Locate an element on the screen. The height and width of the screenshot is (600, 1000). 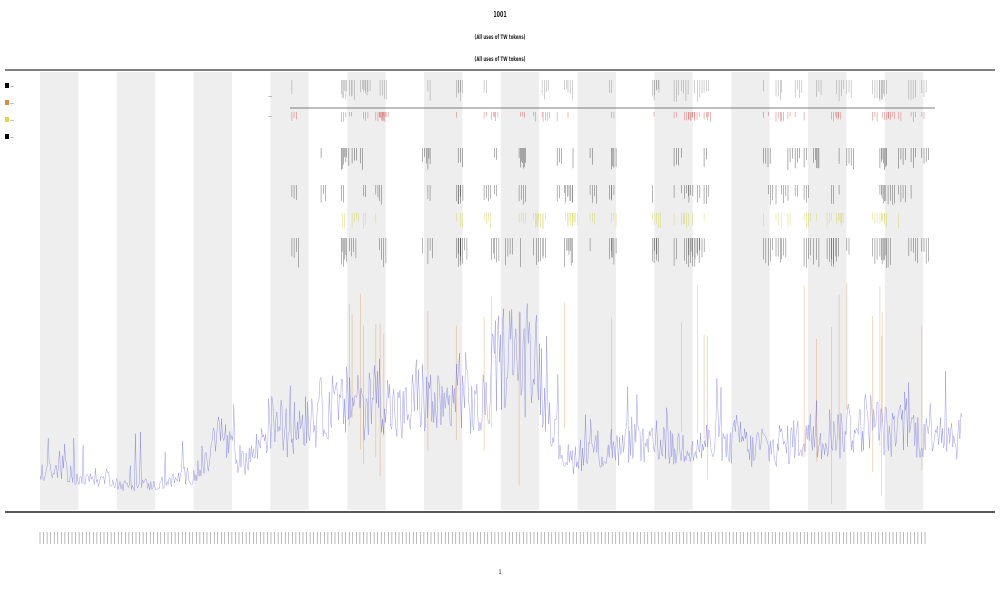
x-tick-labels is located at coordinates (482, 538).